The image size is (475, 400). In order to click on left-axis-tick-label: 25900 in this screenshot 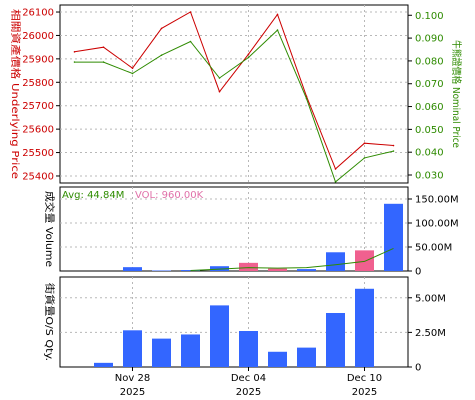, I will do `click(38, 59)`.